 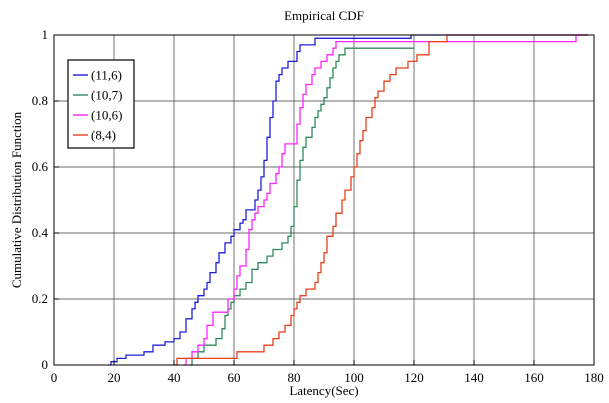 I want to click on y-tick-label: 1, so click(x=45, y=34).